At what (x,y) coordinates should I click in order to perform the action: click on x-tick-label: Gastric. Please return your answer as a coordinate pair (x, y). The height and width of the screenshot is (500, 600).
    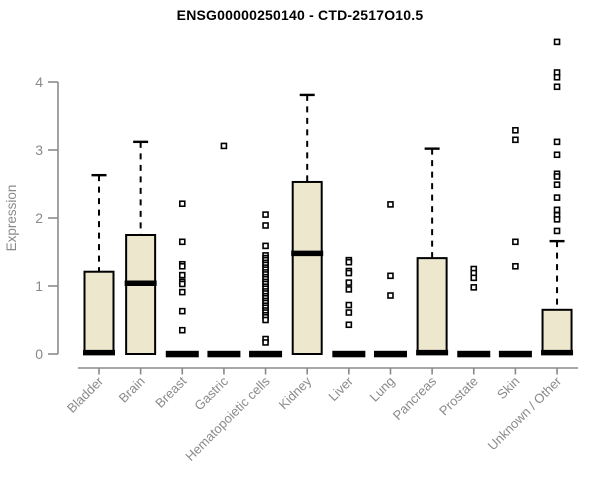
    Looking at the image, I should click on (211, 393).